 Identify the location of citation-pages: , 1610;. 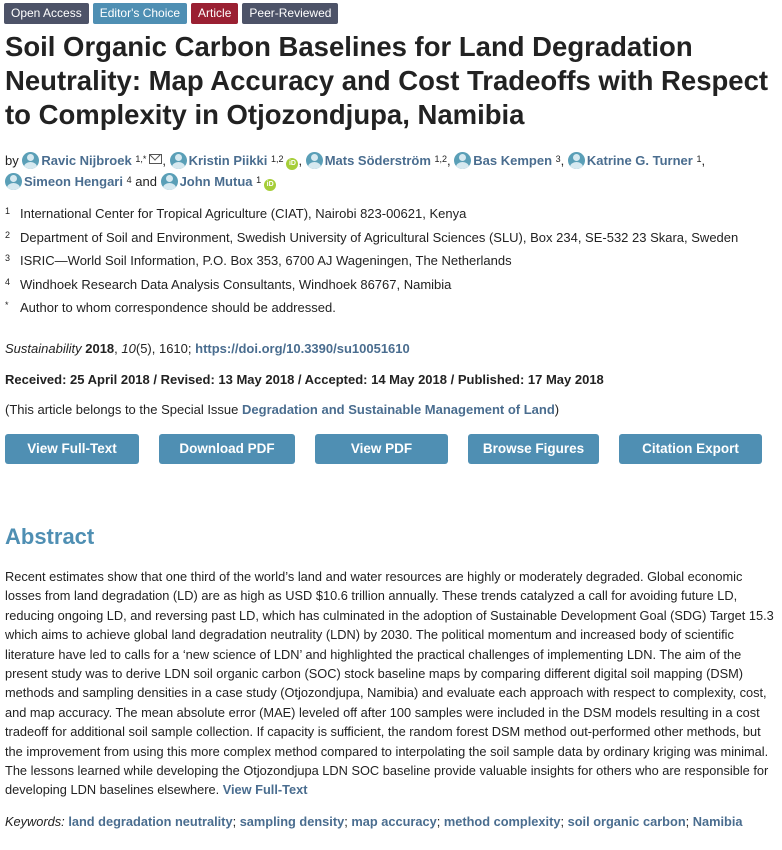
(171, 348).